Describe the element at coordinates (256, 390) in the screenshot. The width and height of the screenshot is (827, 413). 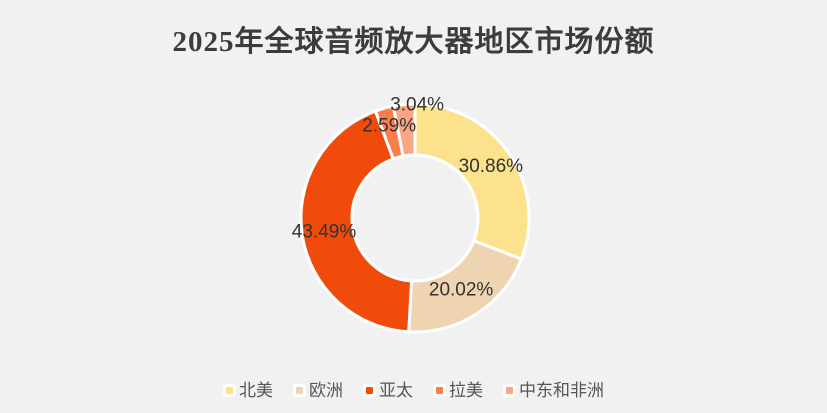
I see `legend-label: 北美` at that location.